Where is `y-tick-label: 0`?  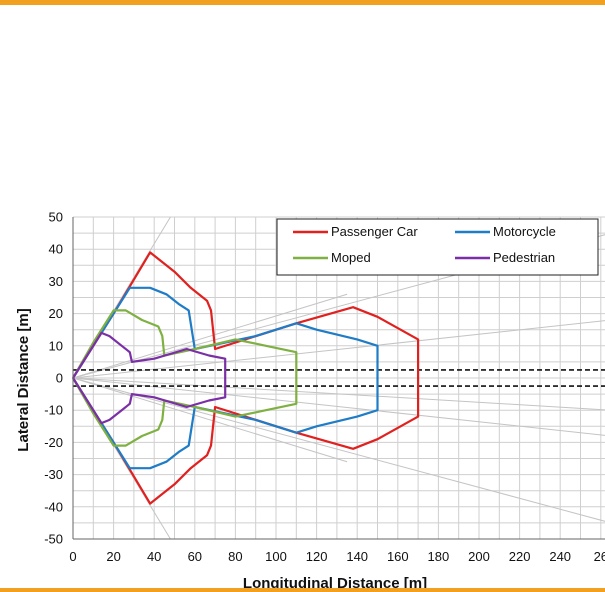
y-tick-label: 0 is located at coordinates (59, 378).